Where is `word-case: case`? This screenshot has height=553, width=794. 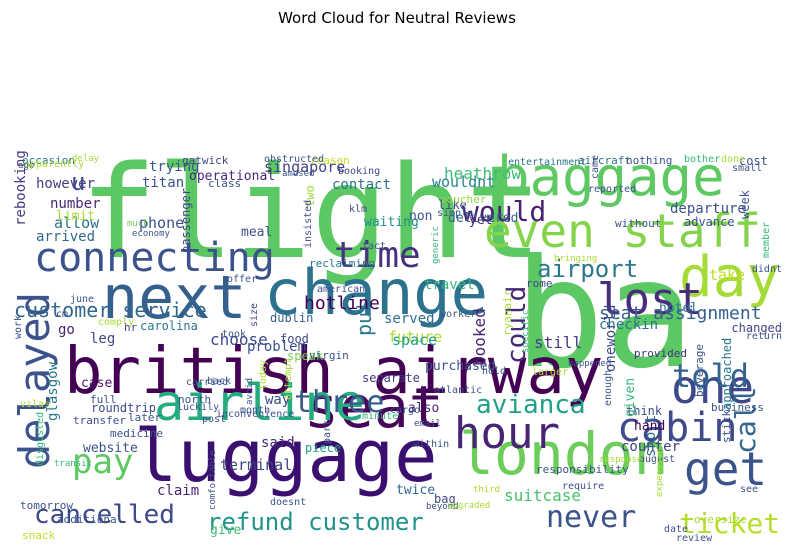 word-case: case is located at coordinates (97, 383).